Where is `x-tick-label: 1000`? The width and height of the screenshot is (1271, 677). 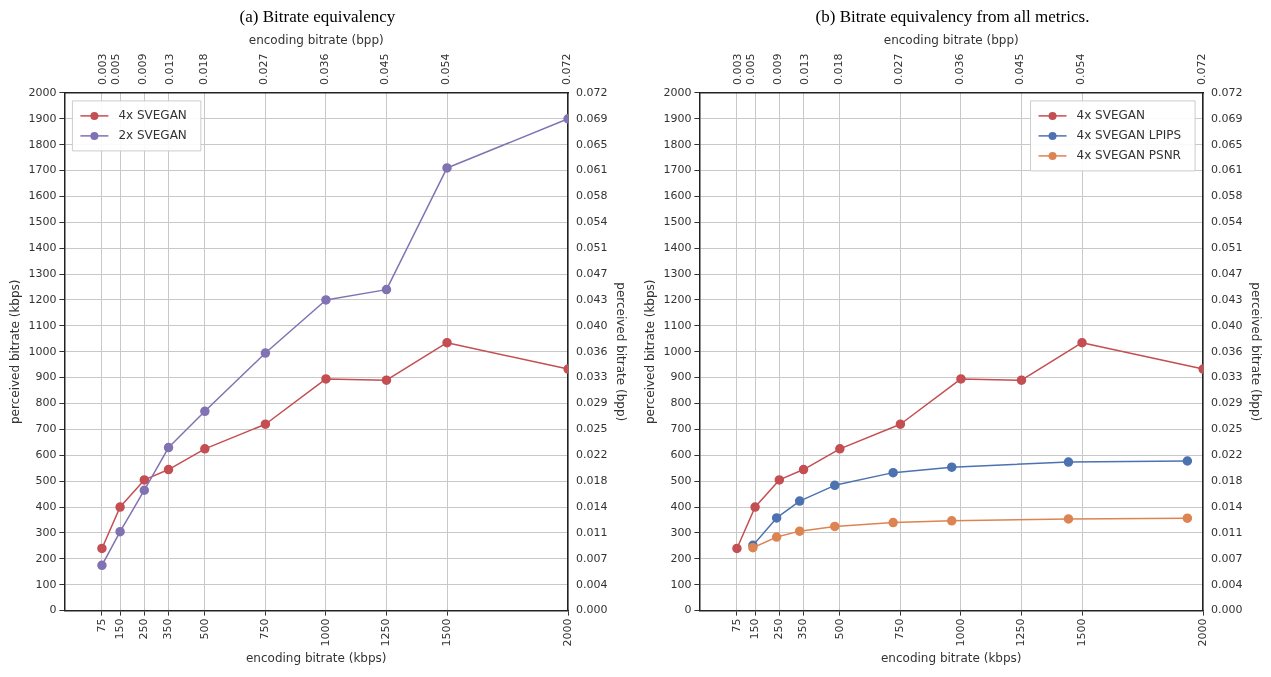 x-tick-label: 1000 is located at coordinates (960, 632).